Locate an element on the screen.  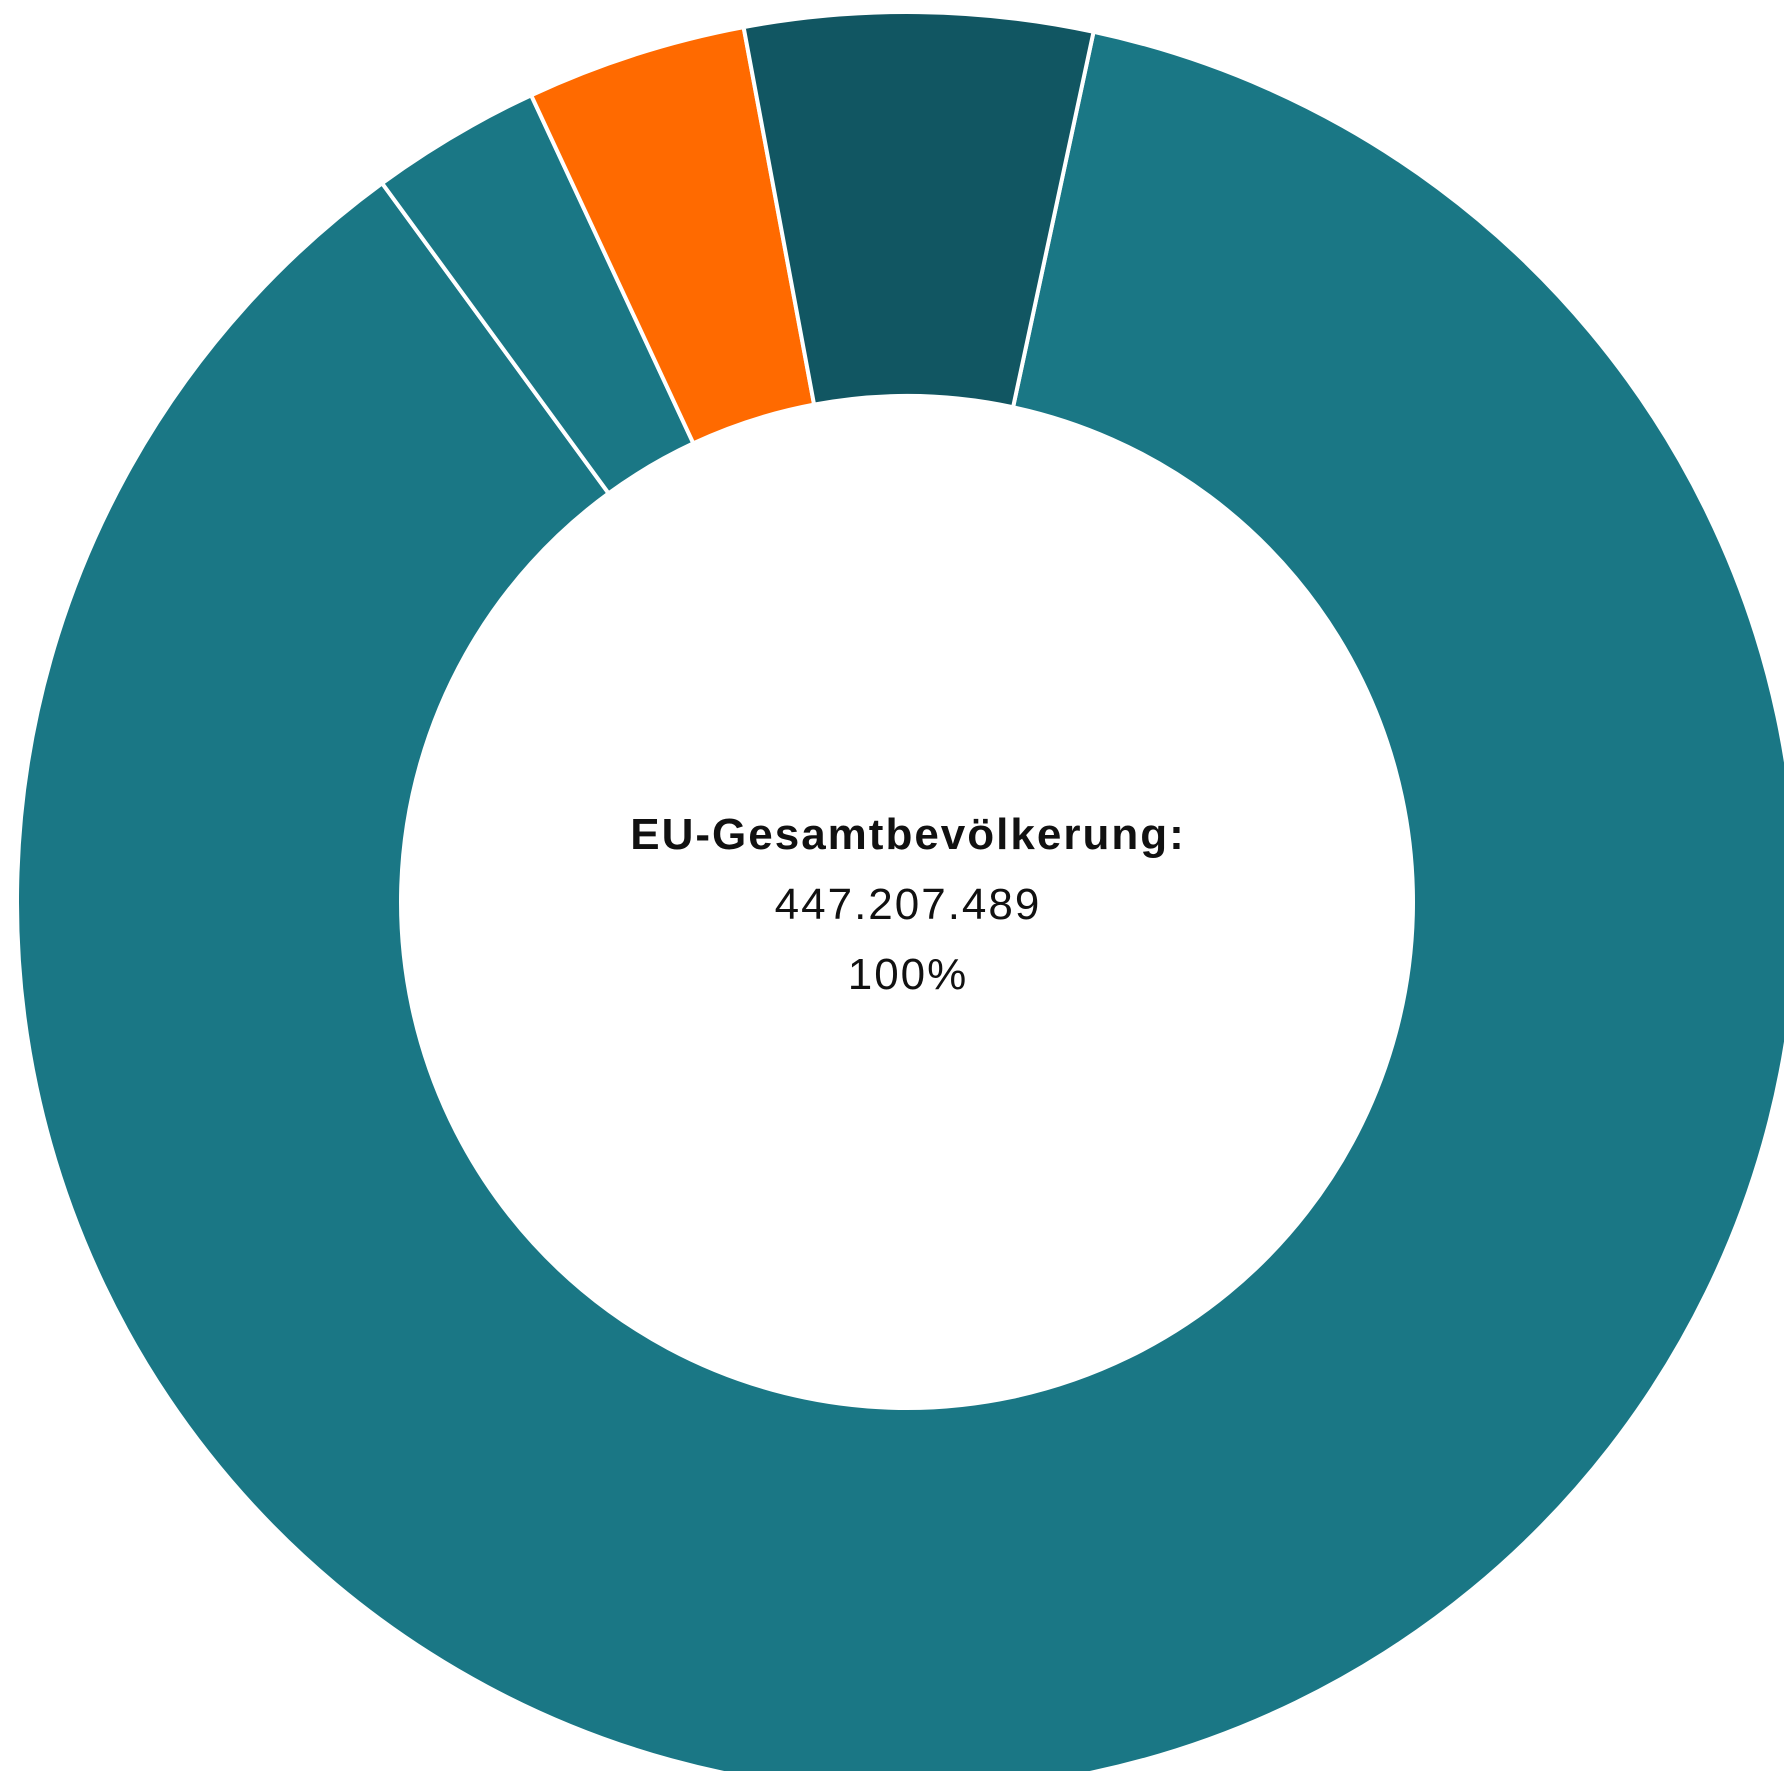
center-summary: EU-Gesamtbevölkerung: 447.207.489 100% is located at coordinates (908, 905).